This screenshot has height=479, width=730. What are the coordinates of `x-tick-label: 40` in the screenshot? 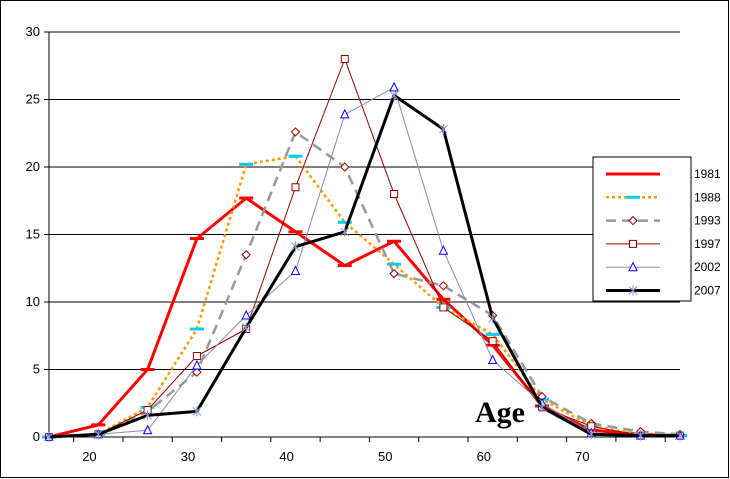 It's located at (286, 456).